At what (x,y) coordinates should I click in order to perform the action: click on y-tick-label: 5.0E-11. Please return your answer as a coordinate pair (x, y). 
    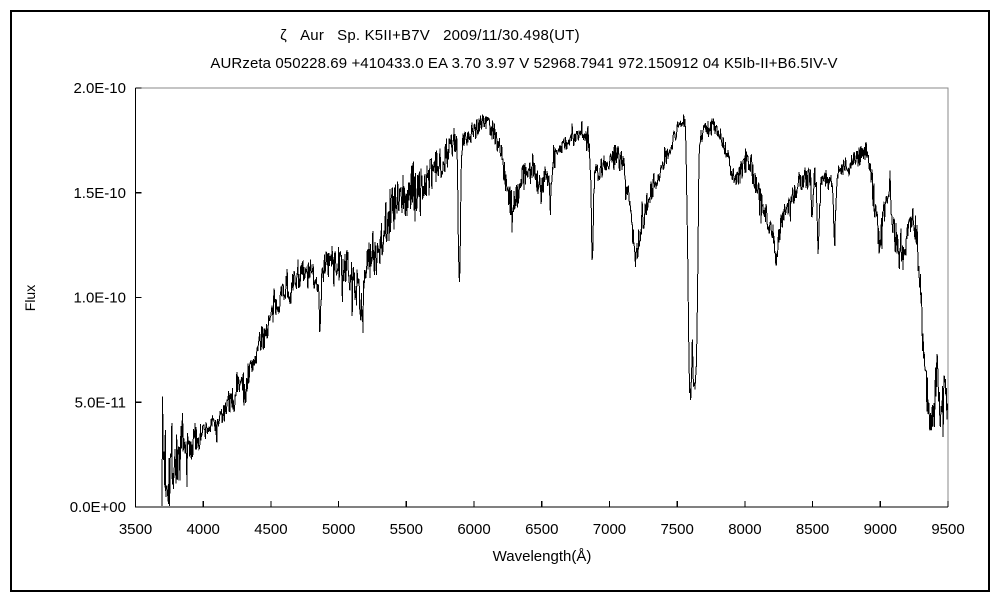
    Looking at the image, I should click on (100, 402).